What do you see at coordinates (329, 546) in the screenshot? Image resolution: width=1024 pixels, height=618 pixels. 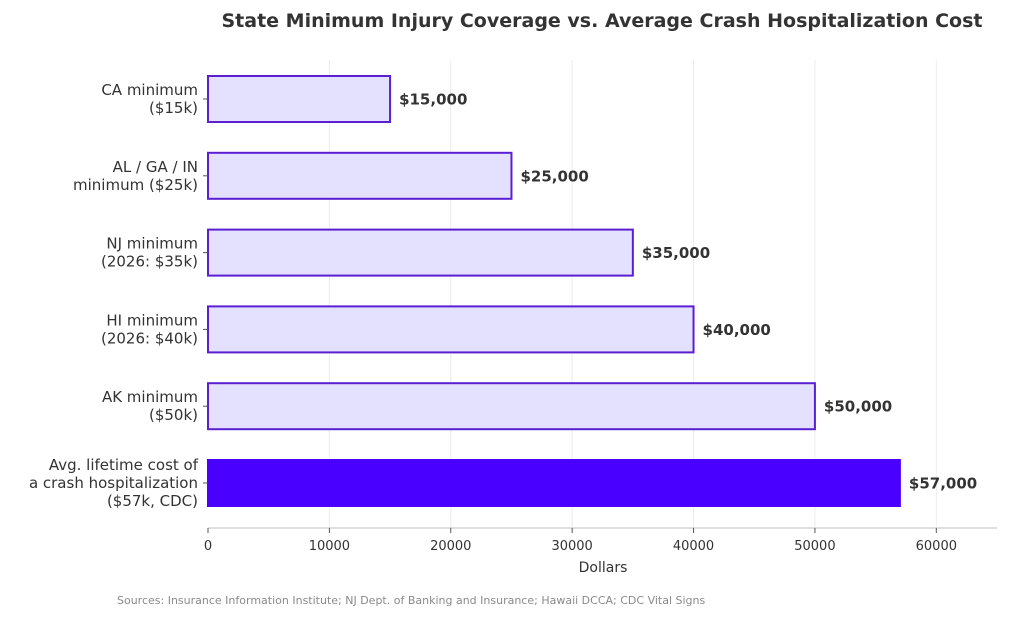 I see `x-tick-label: 10000` at bounding box center [329, 546].